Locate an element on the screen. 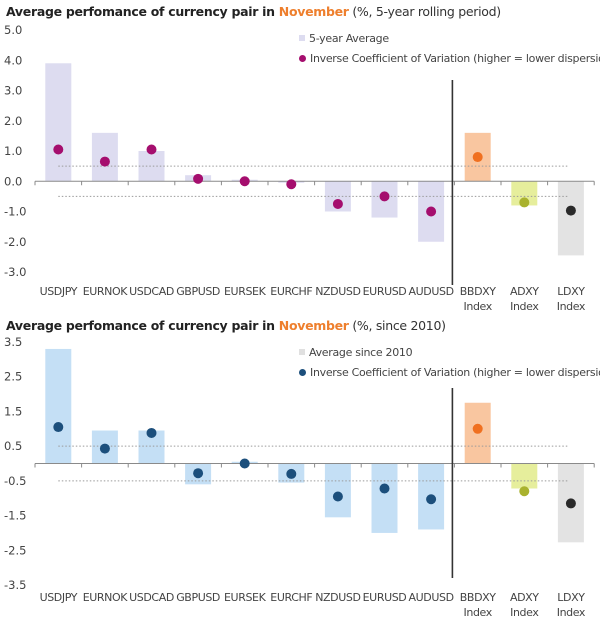 This screenshot has width=600, height=632. chart-1-title-prefix: Average perfomance of currency pair in is located at coordinates (142, 11).